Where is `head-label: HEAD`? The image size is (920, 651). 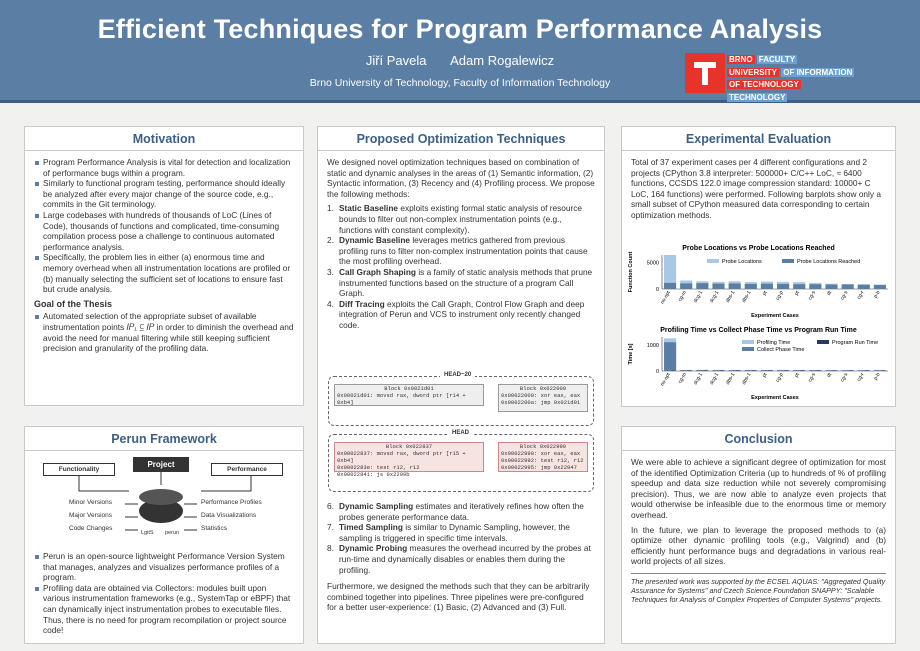
head-label: HEAD is located at coordinates (461, 433).